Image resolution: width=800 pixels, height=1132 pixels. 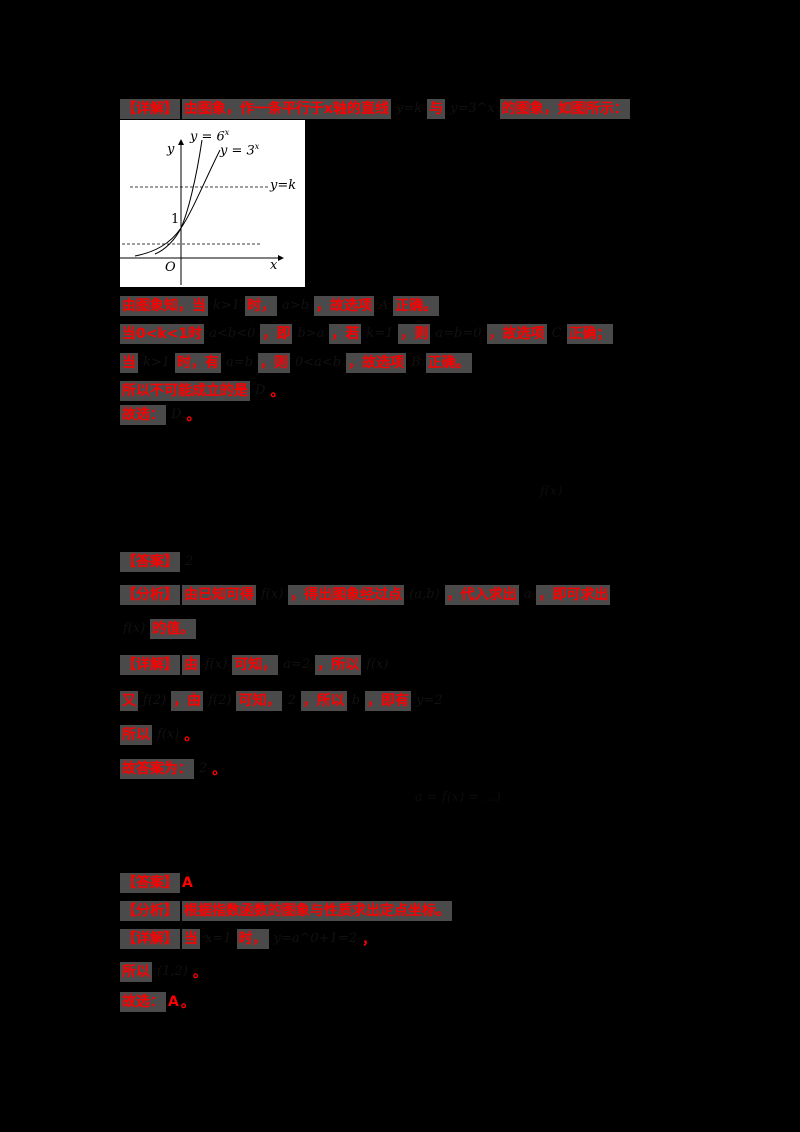 I want to click on detail-label: 【详解】, so click(x=150, y=939).